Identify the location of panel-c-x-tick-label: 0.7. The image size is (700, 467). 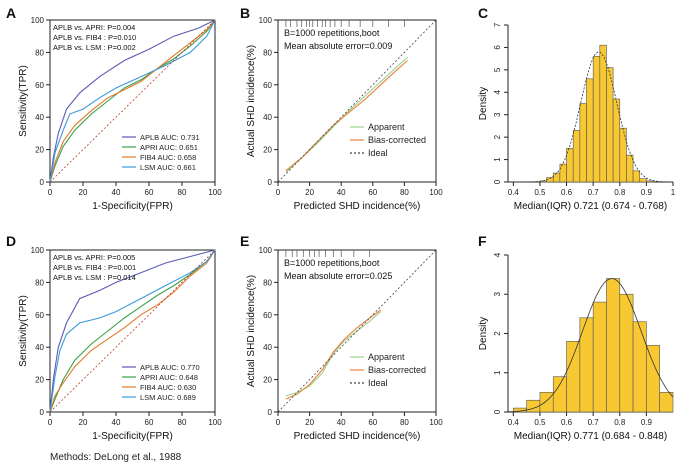
(594, 192).